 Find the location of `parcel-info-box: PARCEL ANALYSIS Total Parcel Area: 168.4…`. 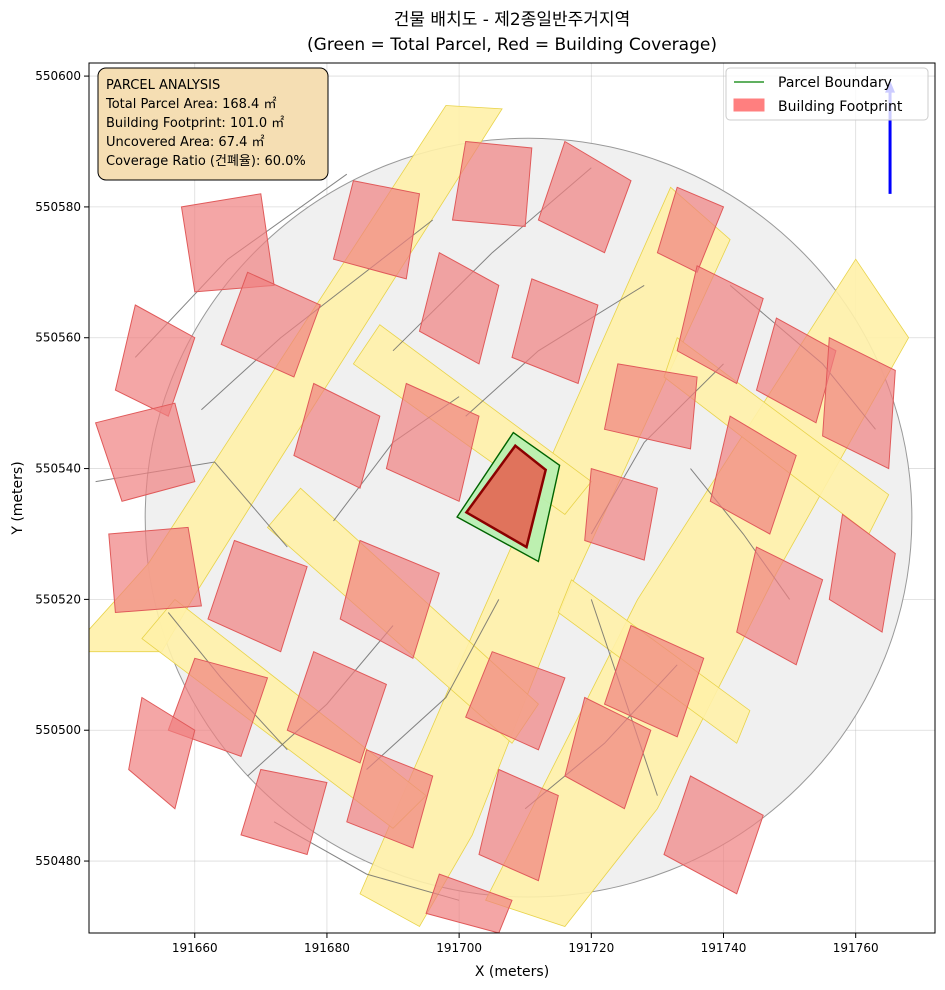

parcel-info-box: PARCEL ANALYSIS Total Parcel Area: 168.4… is located at coordinates (213, 124).